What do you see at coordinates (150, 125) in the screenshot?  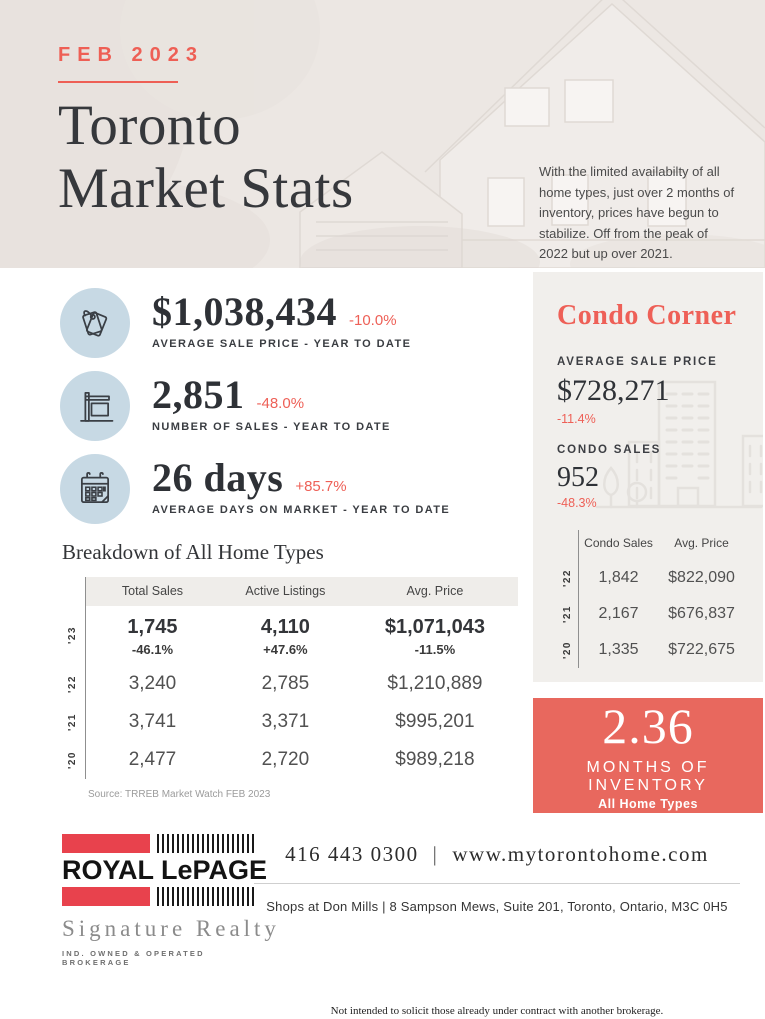 I see `page-title-line1: Toronto` at bounding box center [150, 125].